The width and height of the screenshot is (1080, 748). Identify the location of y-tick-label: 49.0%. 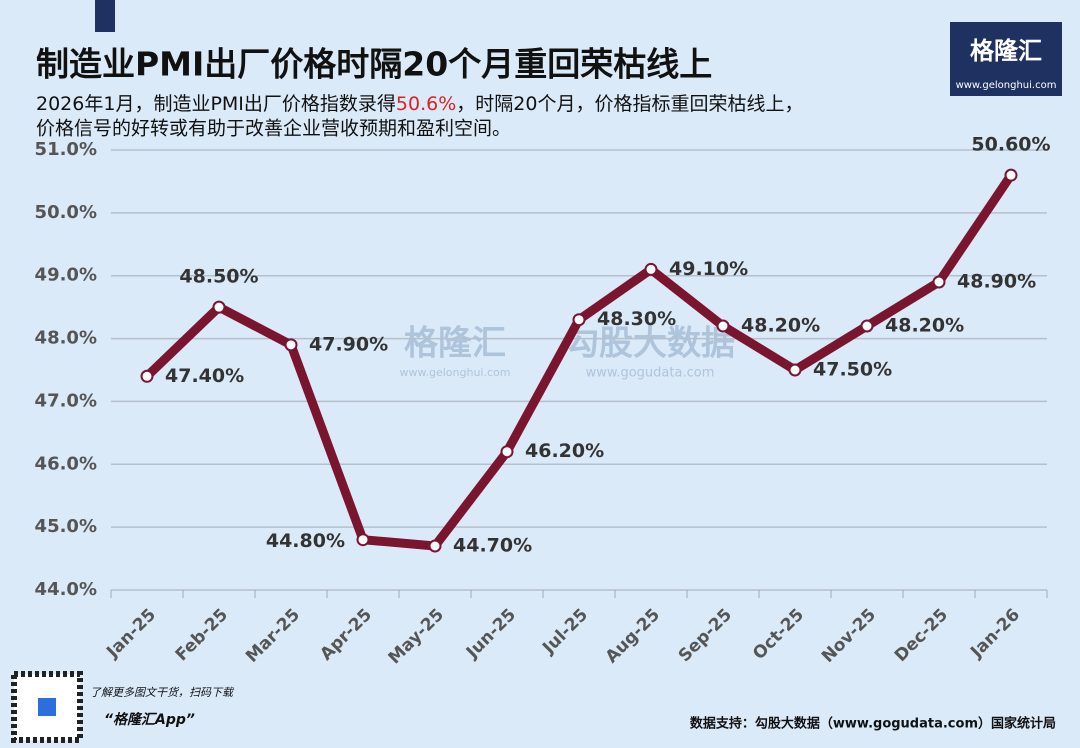
(66, 275).